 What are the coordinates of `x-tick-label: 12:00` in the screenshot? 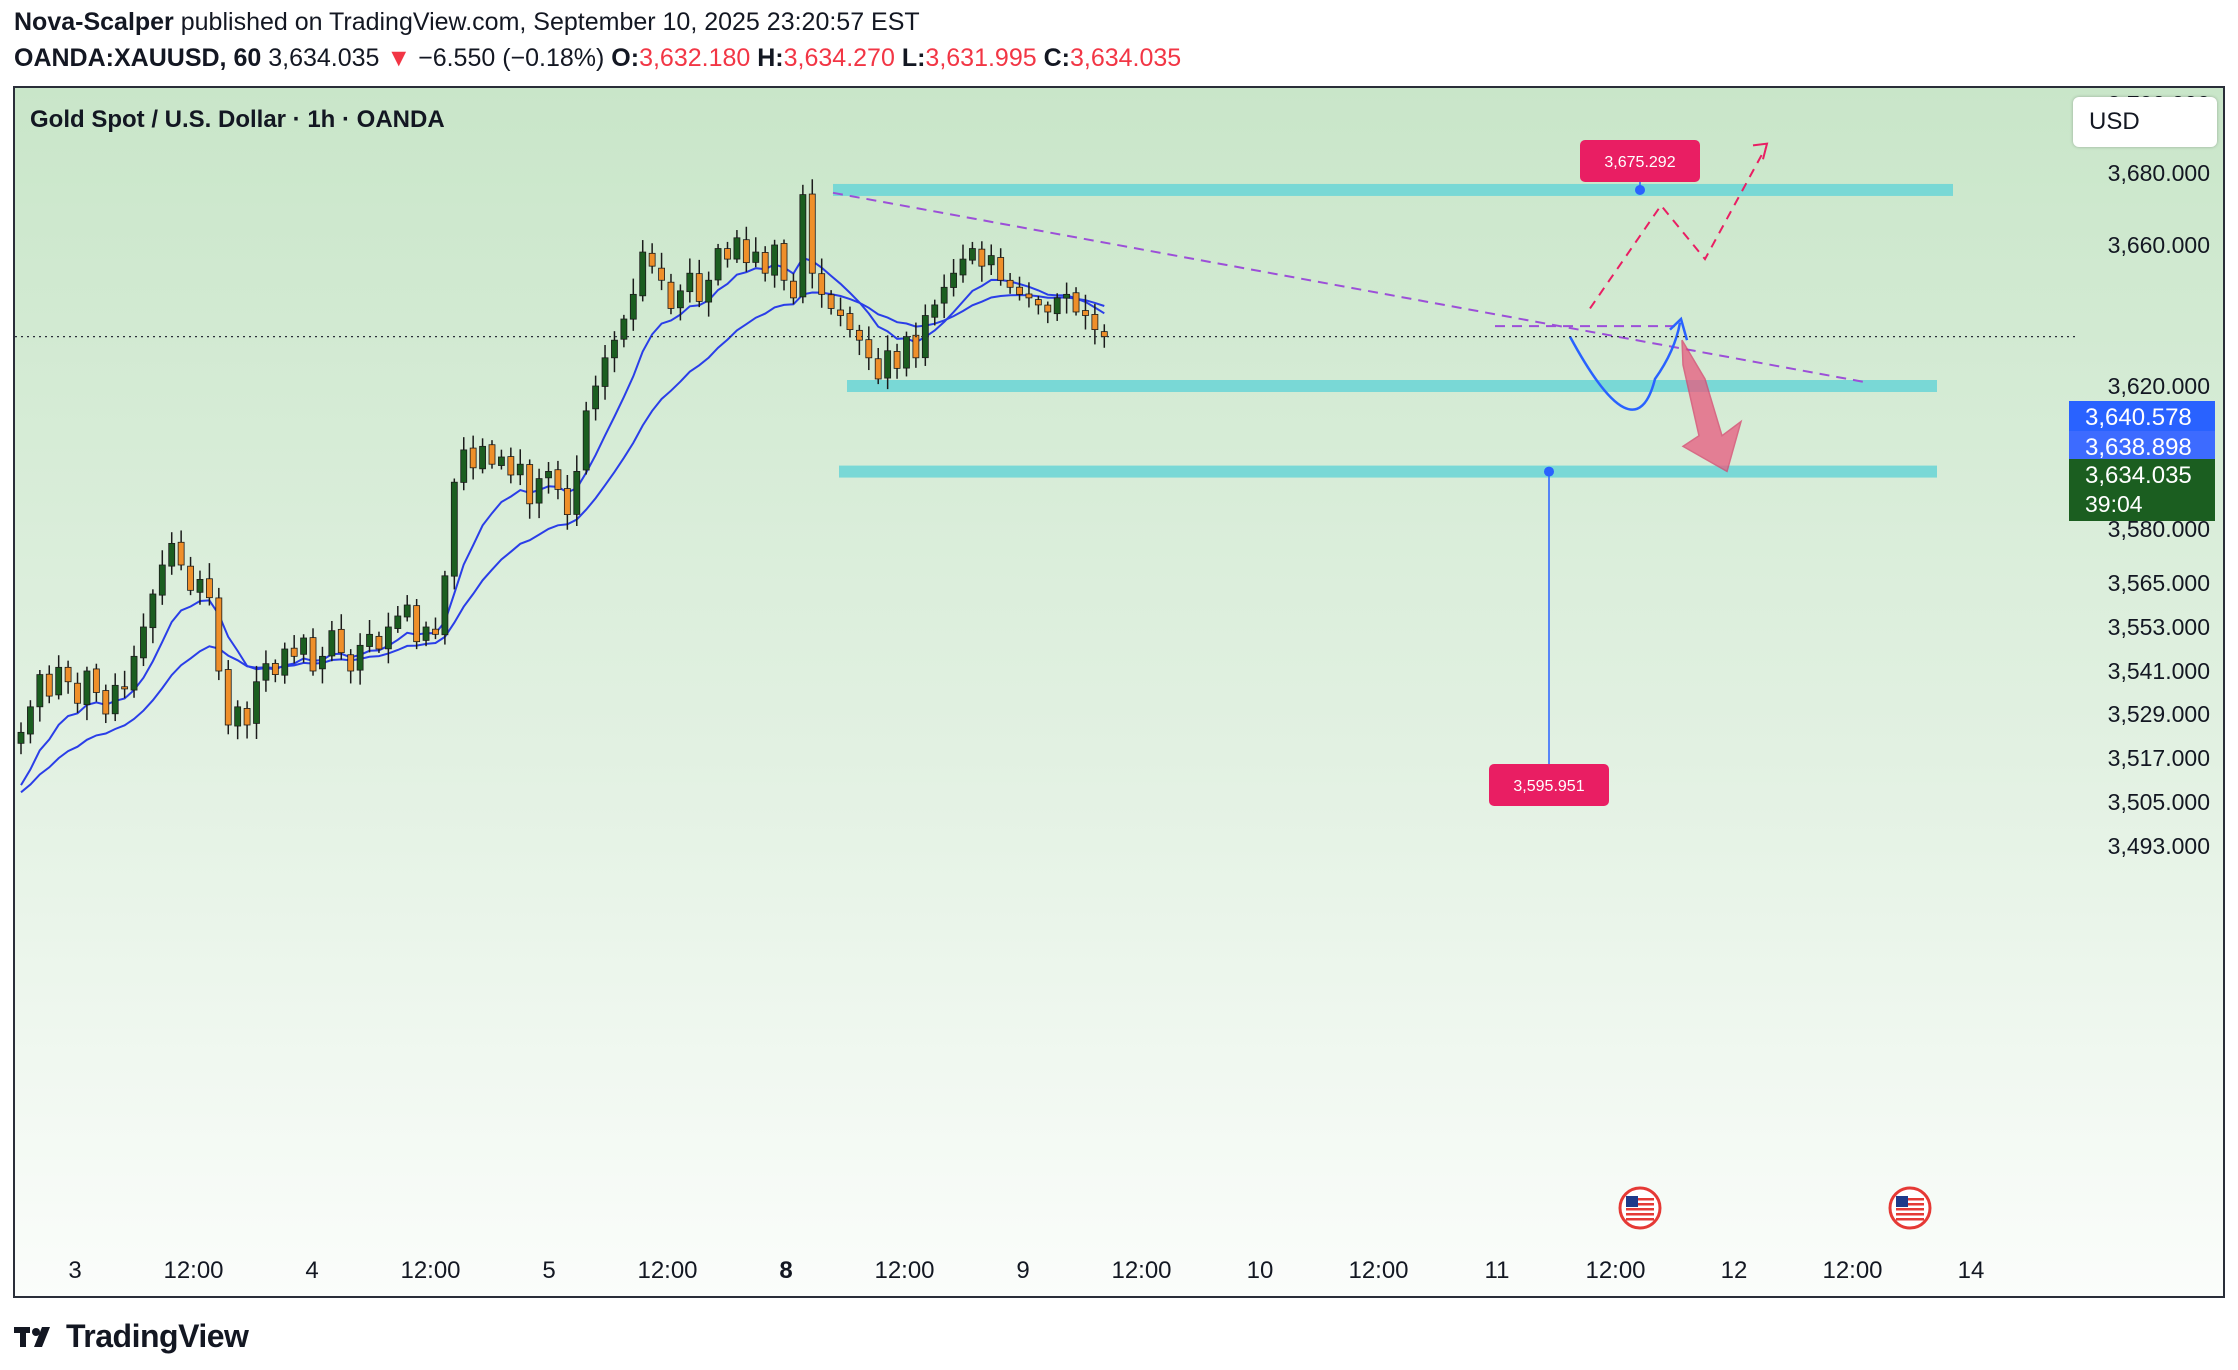 It's located at (1141, 1270).